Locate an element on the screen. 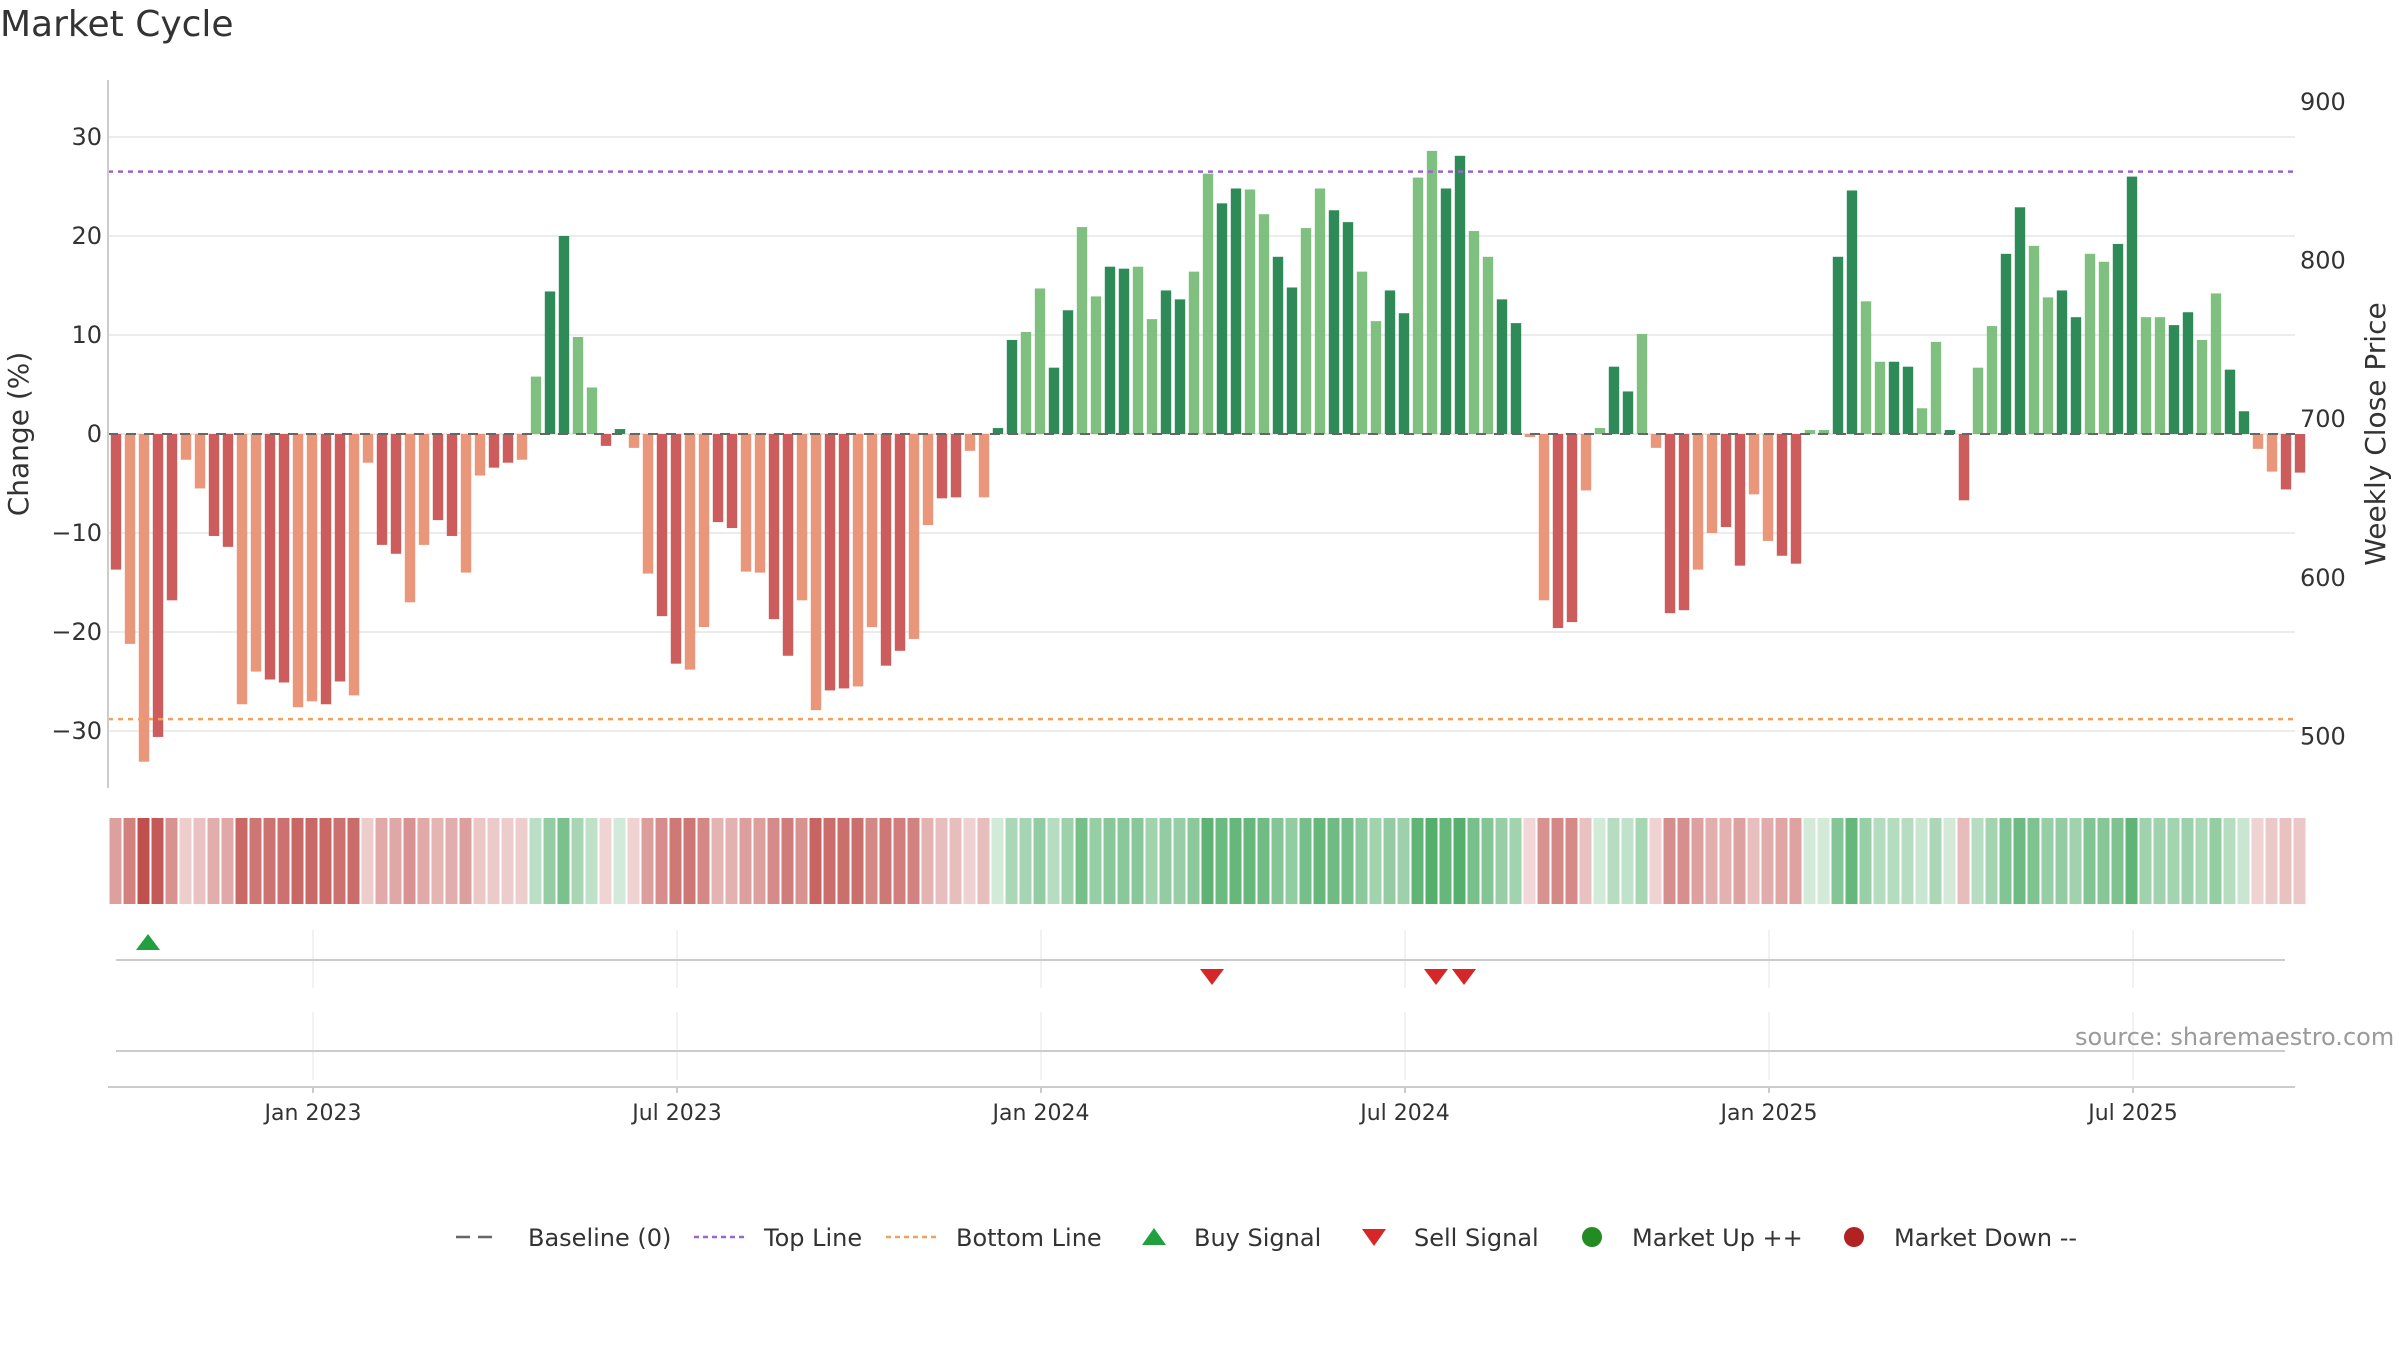 The height and width of the screenshot is (1350, 2400). y-tick-label-right: 900 is located at coordinates (2323, 102).